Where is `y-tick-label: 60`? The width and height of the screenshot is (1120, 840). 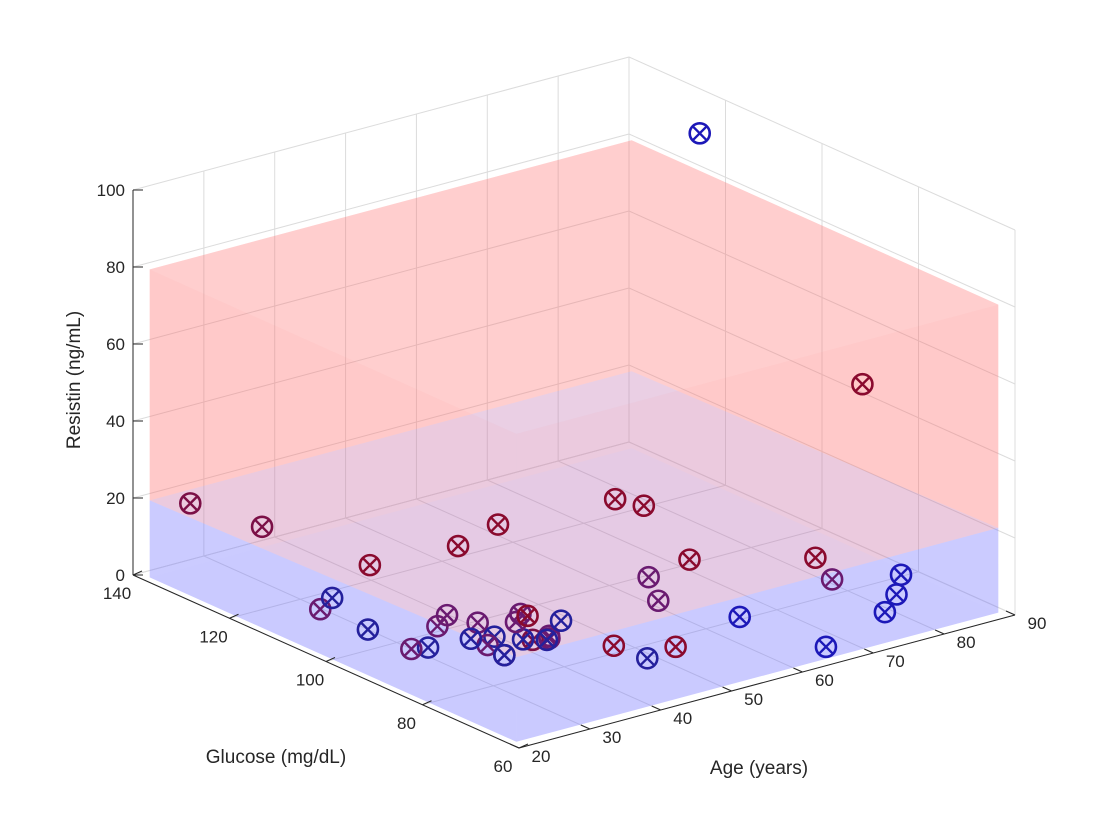 y-tick-label: 60 is located at coordinates (503, 766).